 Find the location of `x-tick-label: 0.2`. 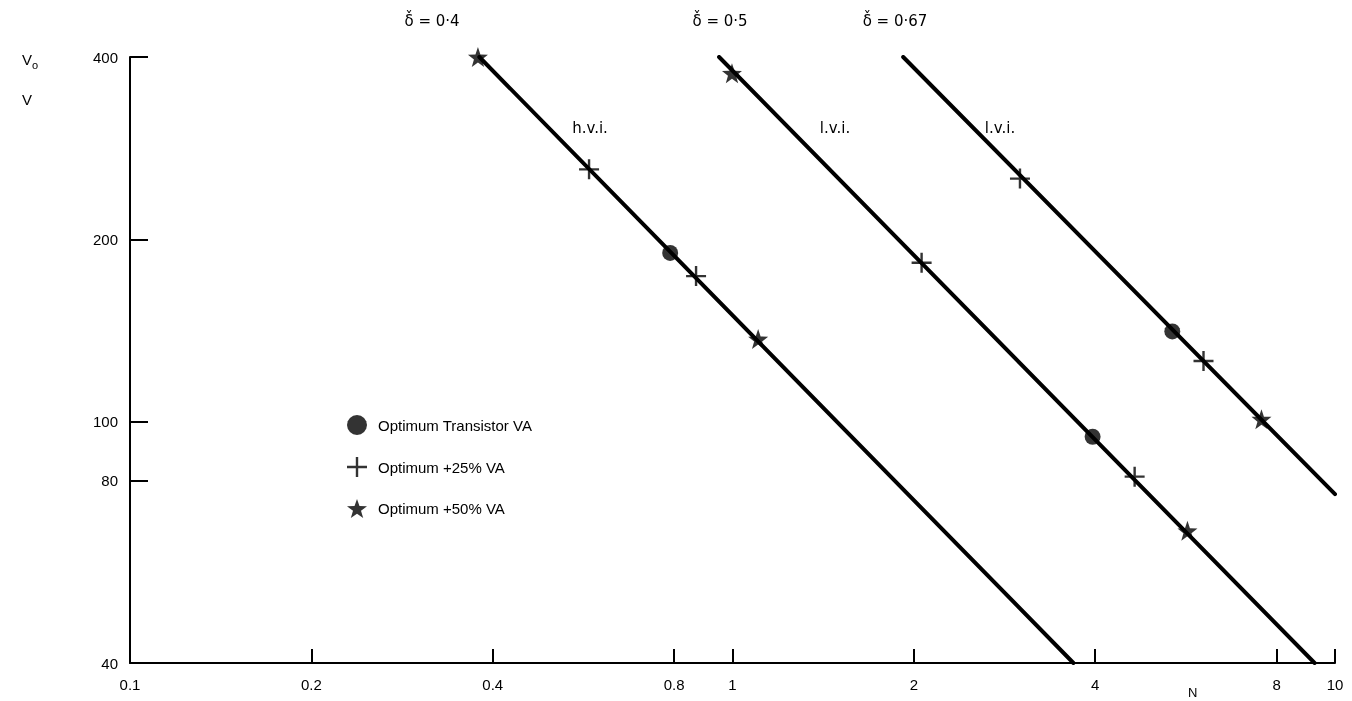

x-tick-label: 0.2 is located at coordinates (311, 684).